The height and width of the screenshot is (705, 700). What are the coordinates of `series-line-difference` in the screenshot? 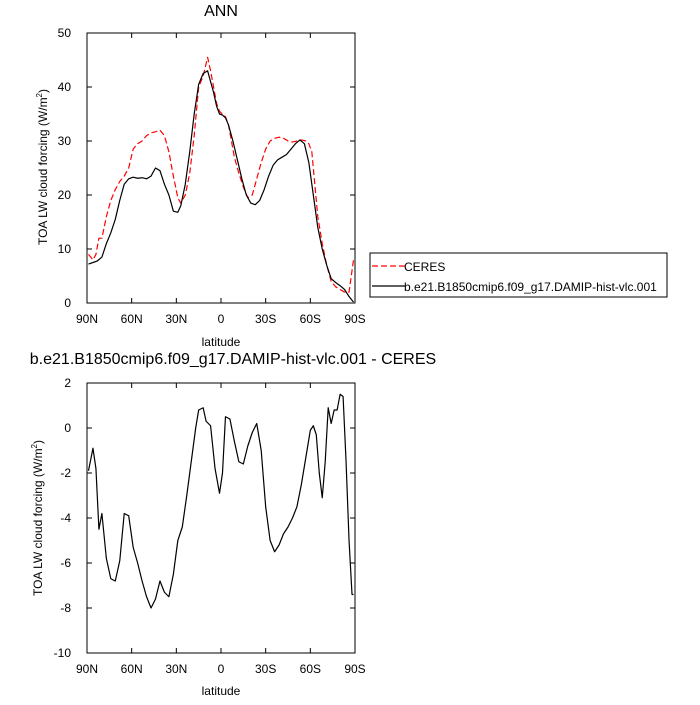 It's located at (220, 501).